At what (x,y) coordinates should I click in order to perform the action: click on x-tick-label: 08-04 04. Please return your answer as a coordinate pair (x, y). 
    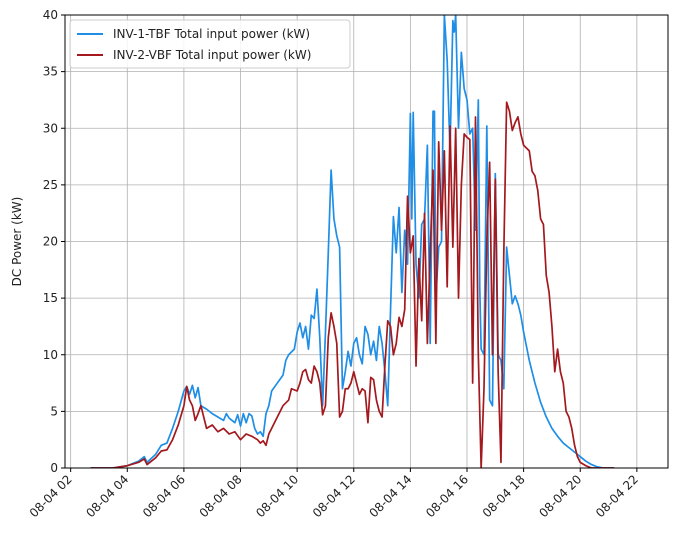
    Looking at the image, I should click on (107, 496).